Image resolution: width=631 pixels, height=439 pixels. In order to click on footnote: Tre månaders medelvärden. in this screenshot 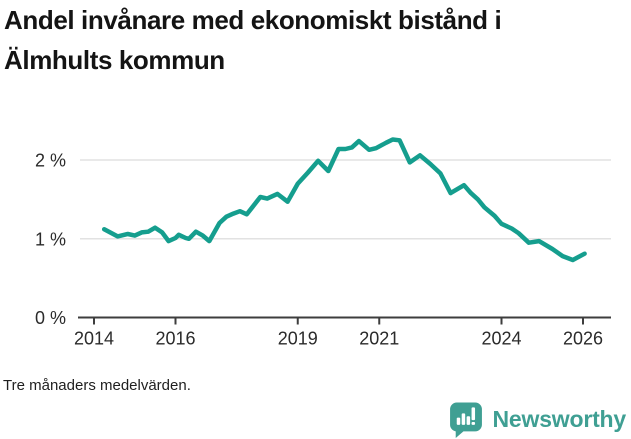, I will do `click(97, 385)`.